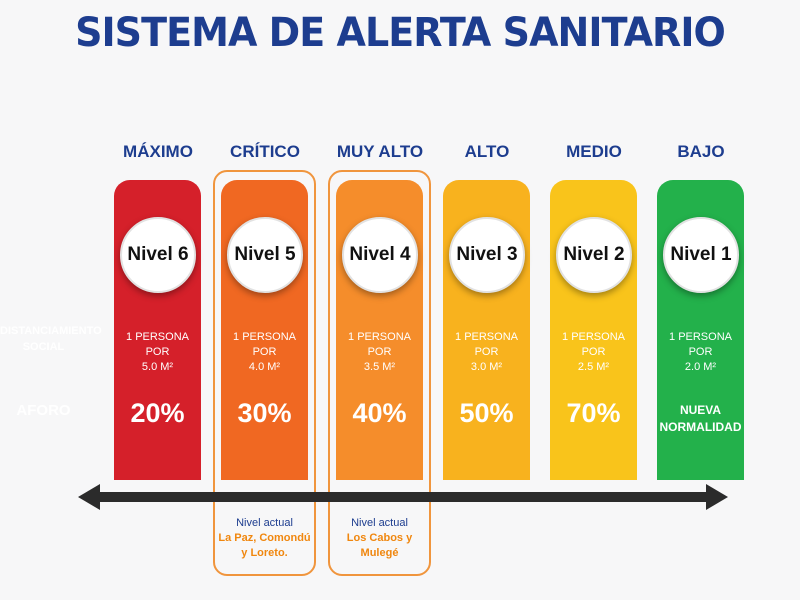 The height and width of the screenshot is (600, 800). I want to click on dist-nivel-4: 1 PERSONA POR 3.5 M², so click(379, 352).